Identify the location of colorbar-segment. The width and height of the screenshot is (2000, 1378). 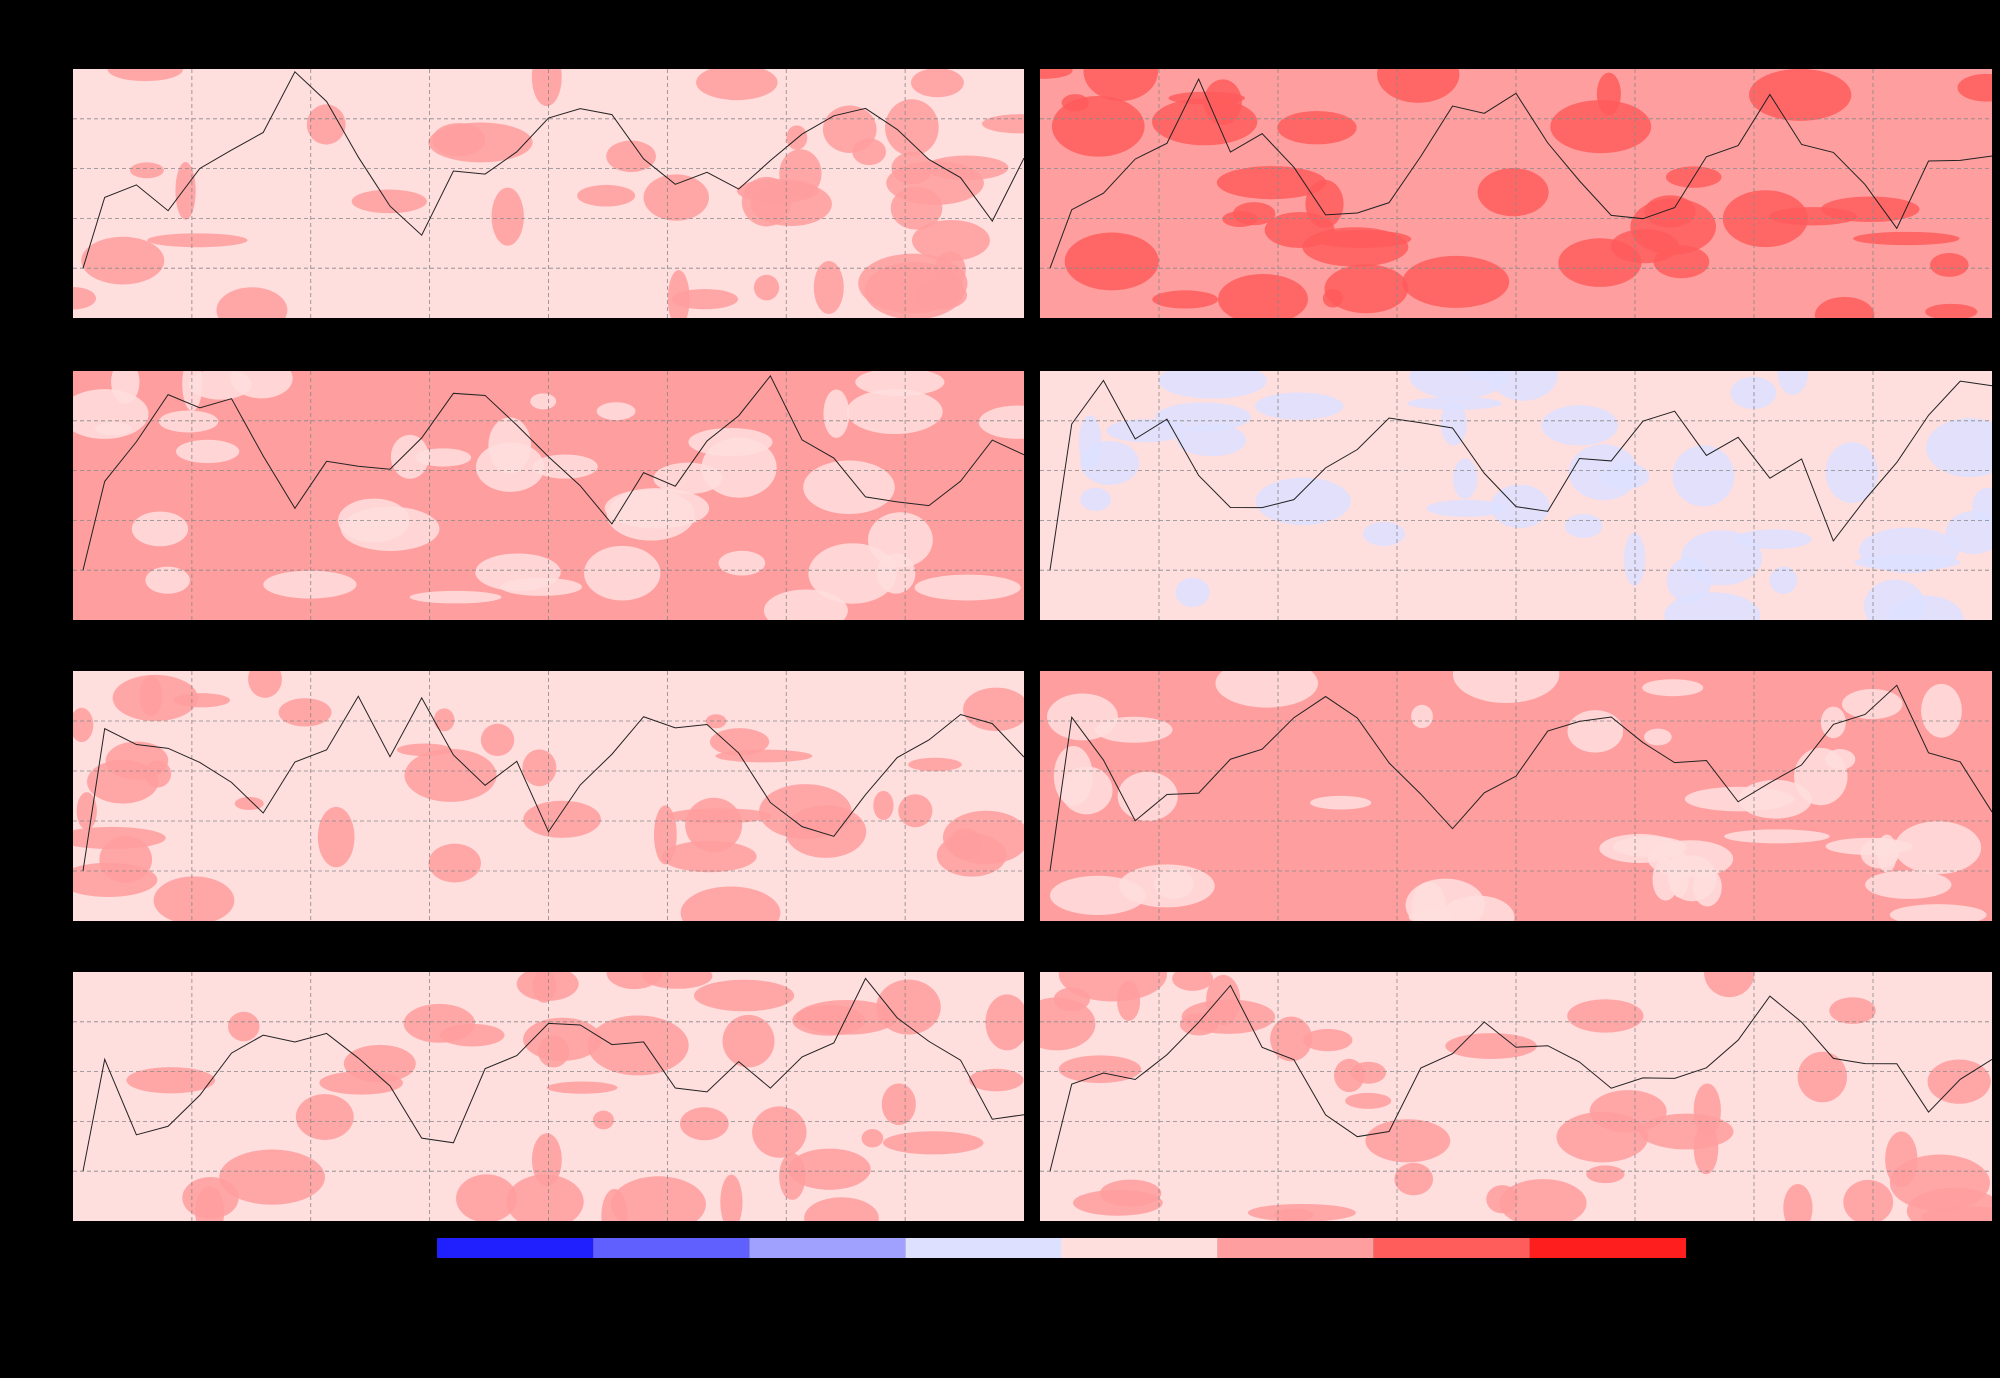
(1607, 1248).